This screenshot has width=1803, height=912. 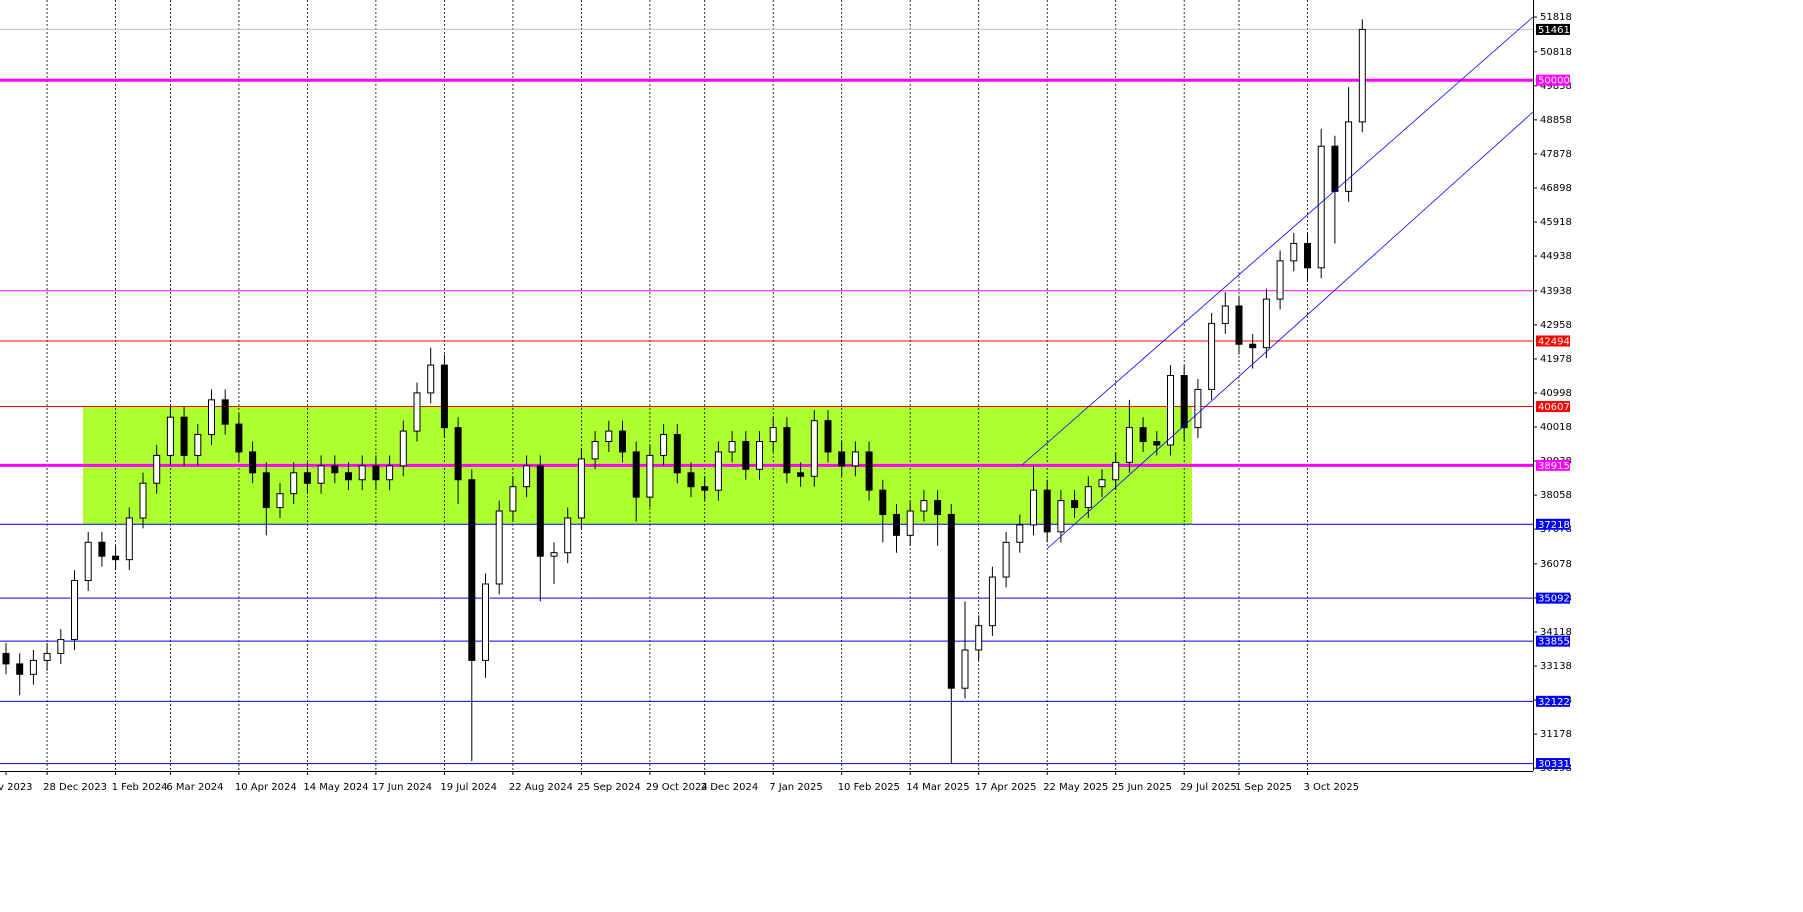 What do you see at coordinates (541, 787) in the screenshot?
I see `x-tick-label: 22 Aug 2024` at bounding box center [541, 787].